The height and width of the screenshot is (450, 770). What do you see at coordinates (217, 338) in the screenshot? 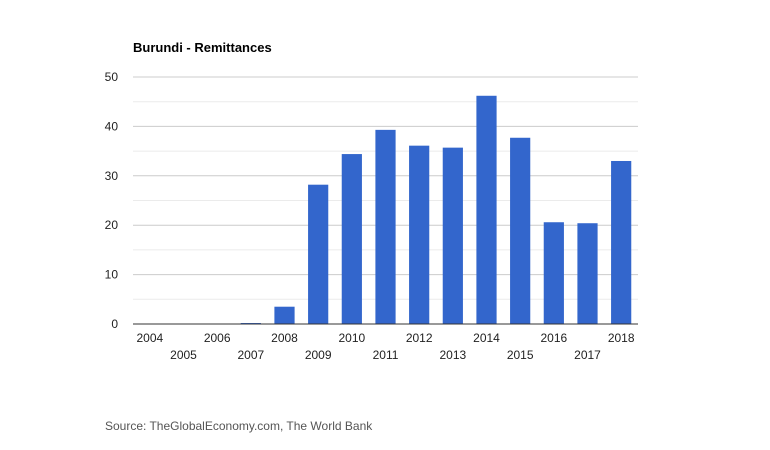
I see `x-tick-label: 2006` at bounding box center [217, 338].